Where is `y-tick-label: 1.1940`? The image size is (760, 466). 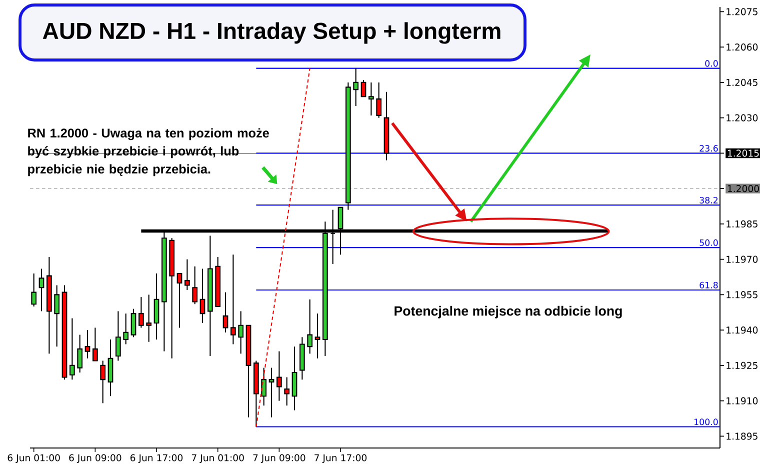
y-tick-label: 1.1940 is located at coordinates (742, 330).